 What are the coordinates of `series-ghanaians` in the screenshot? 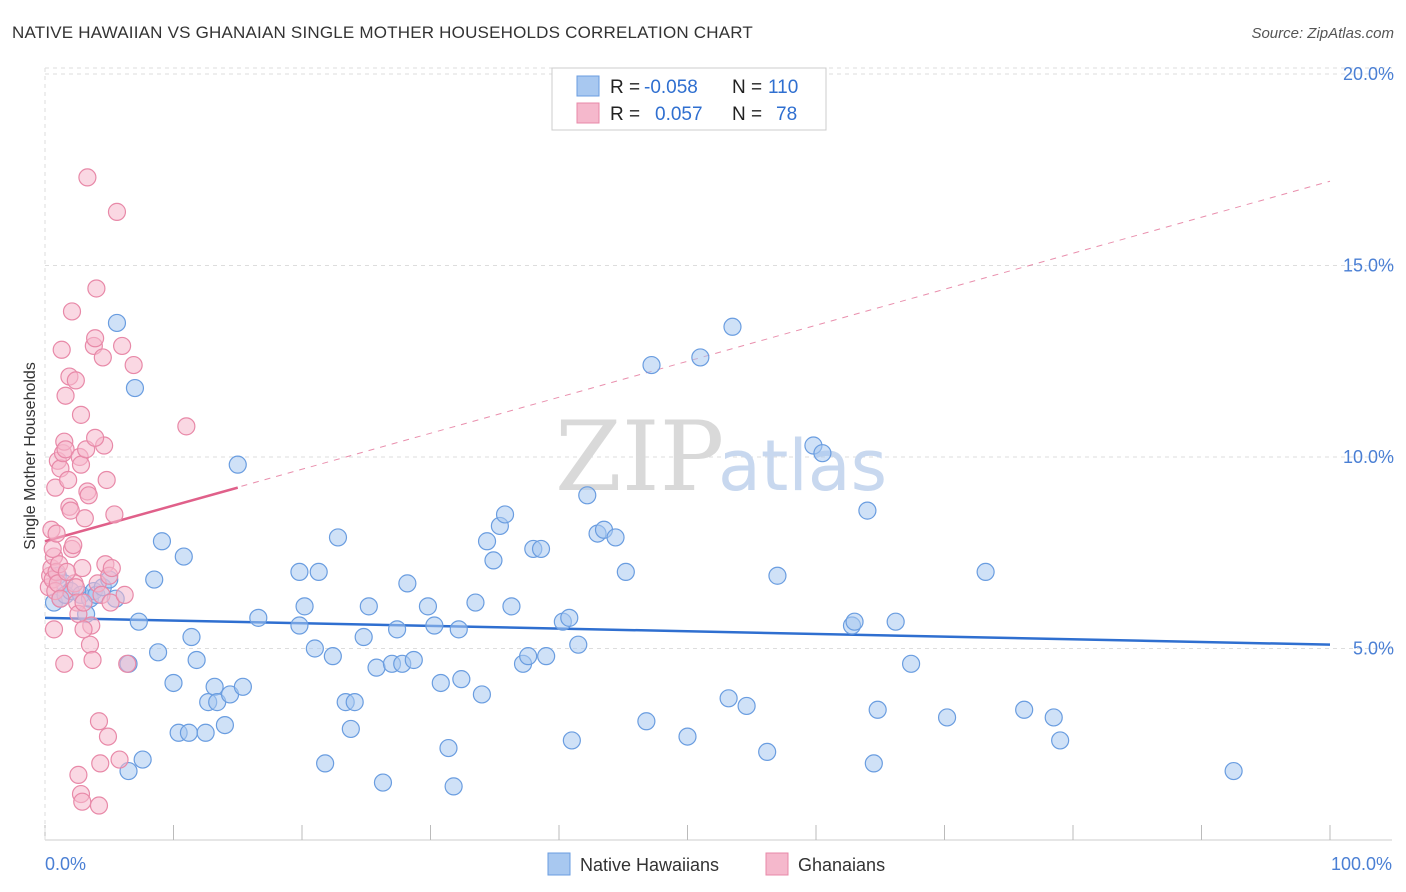 It's located at (117, 491).